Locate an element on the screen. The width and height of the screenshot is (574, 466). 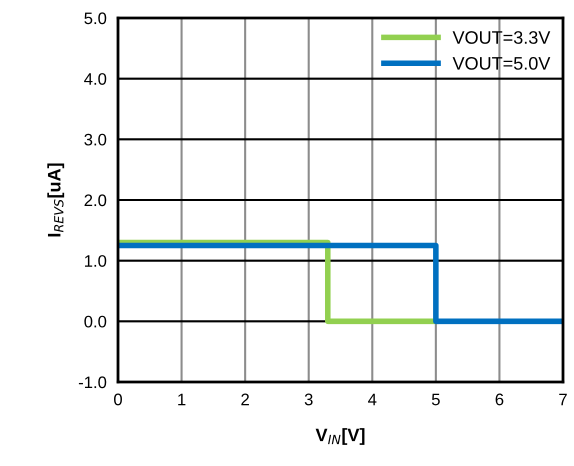
x-tick-label: 6 is located at coordinates (500, 400).